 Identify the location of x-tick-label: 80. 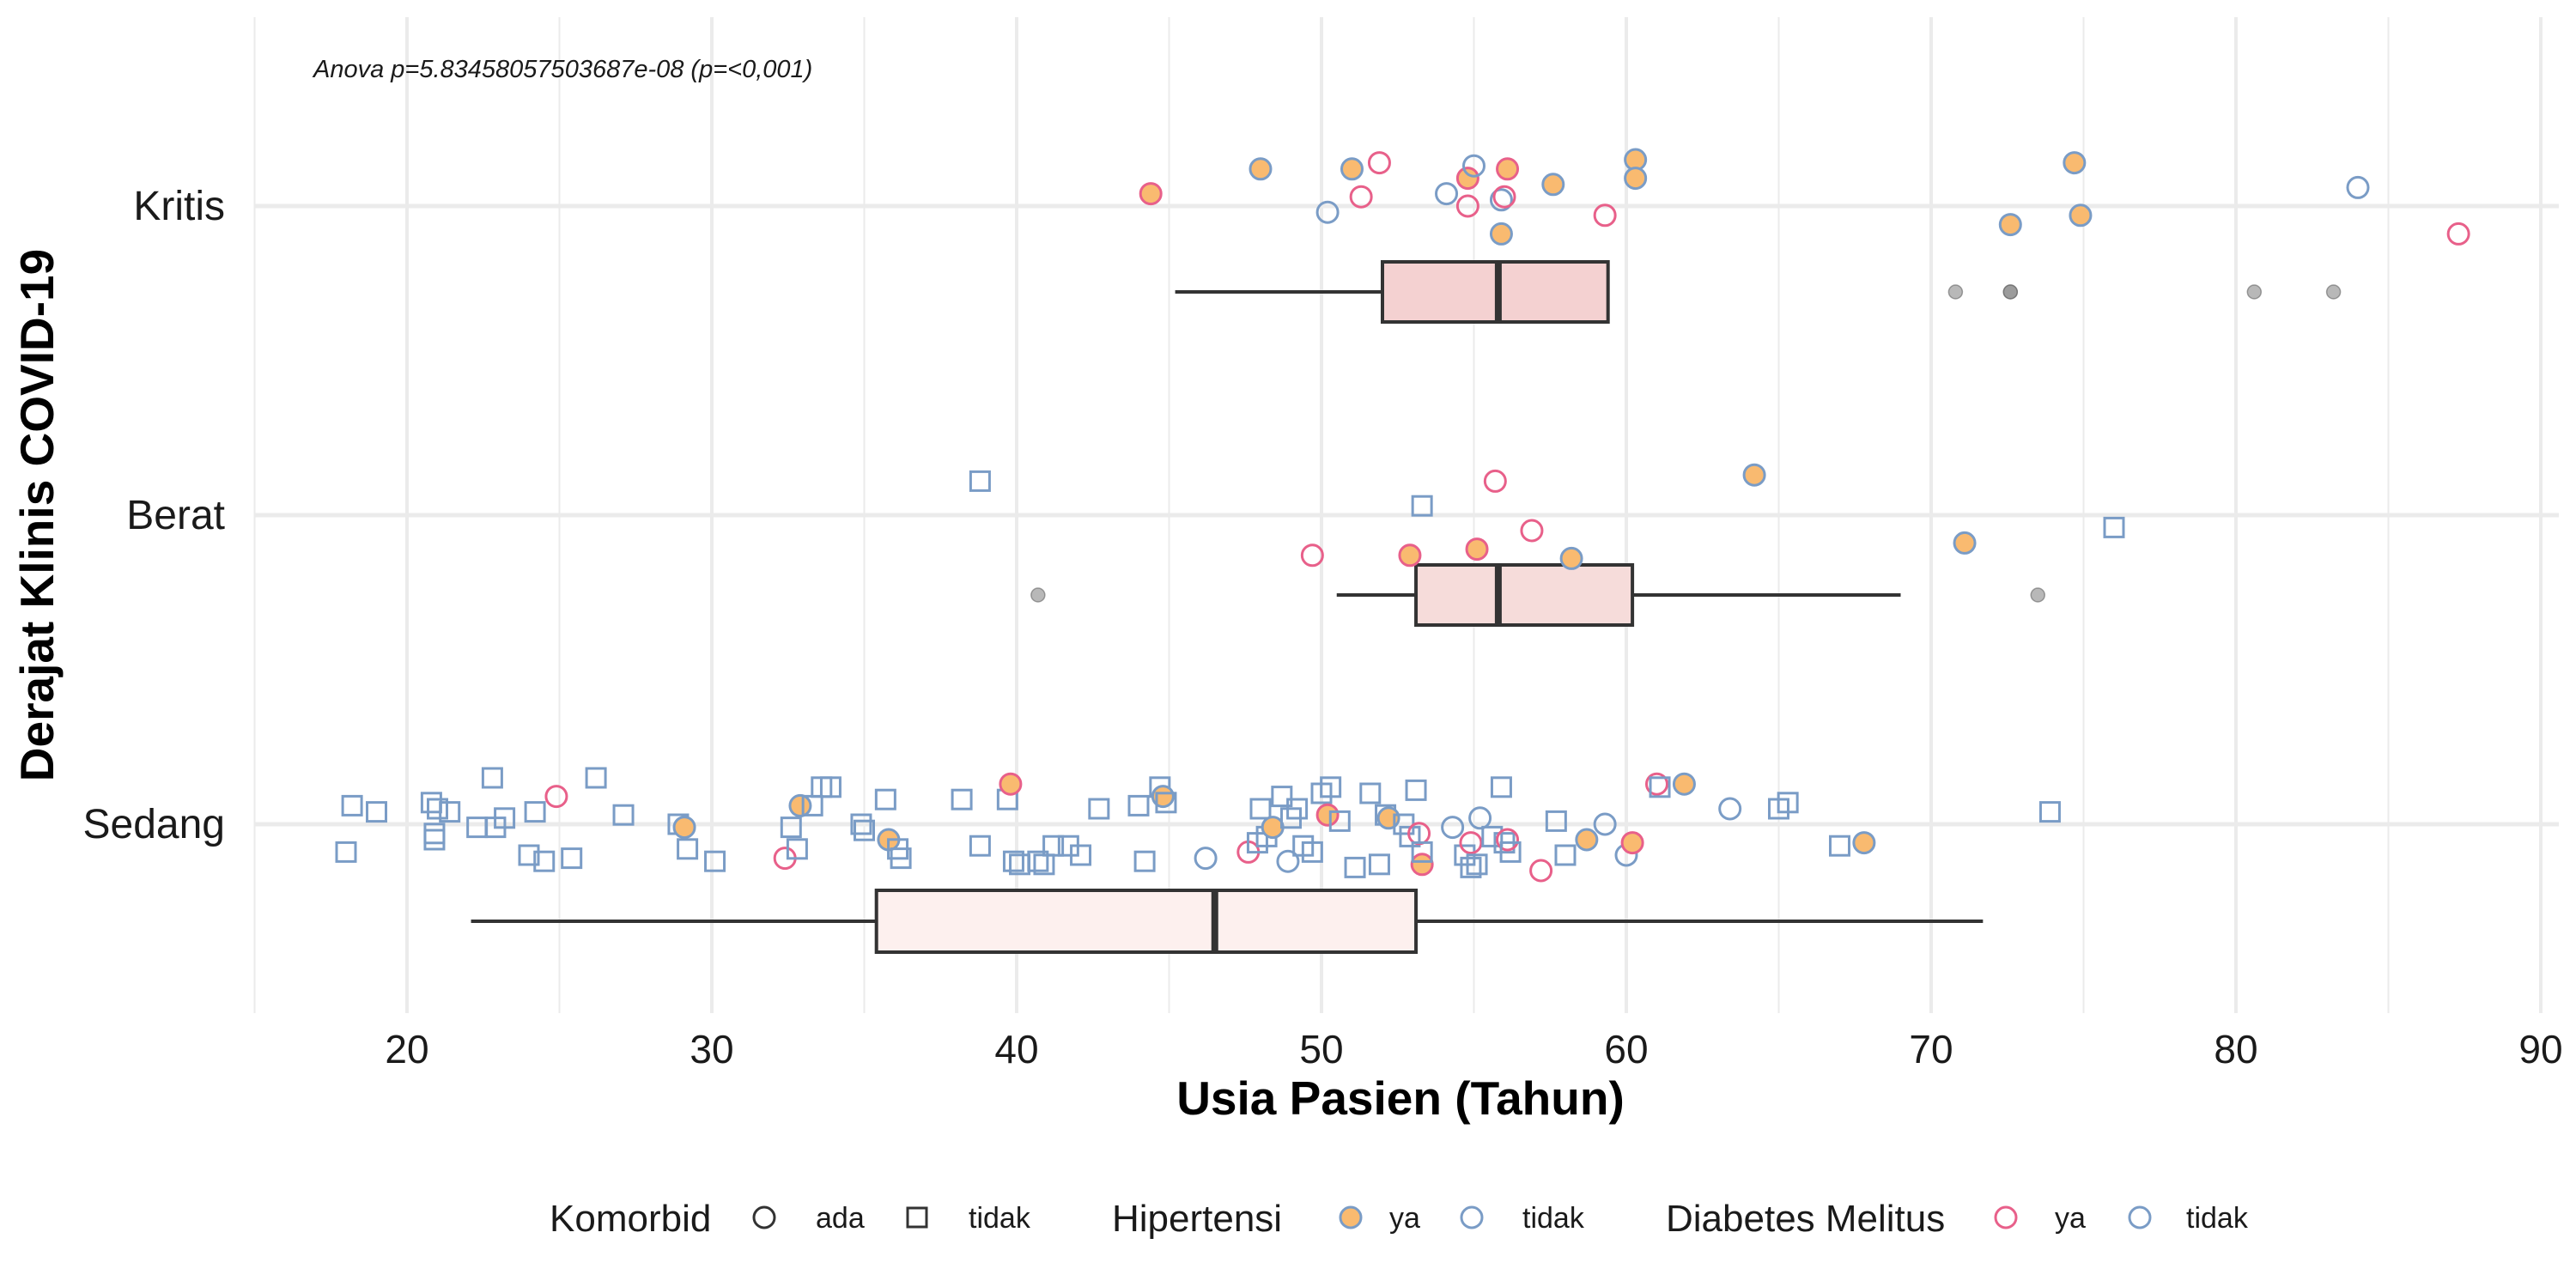
(2236, 1049).